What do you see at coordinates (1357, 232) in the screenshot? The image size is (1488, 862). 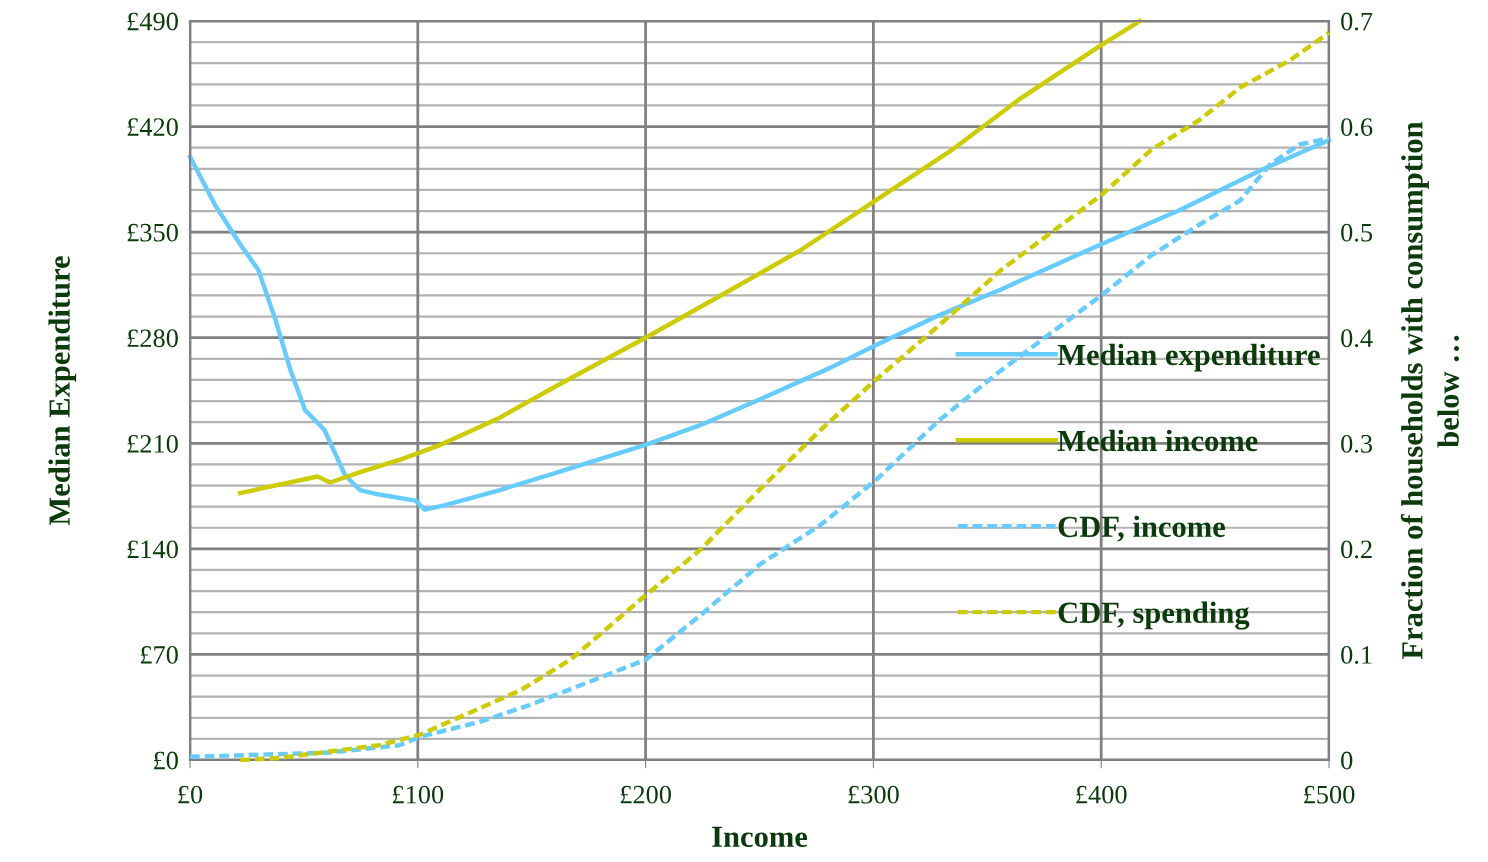 I see `y2-tick-label: 0.5` at bounding box center [1357, 232].